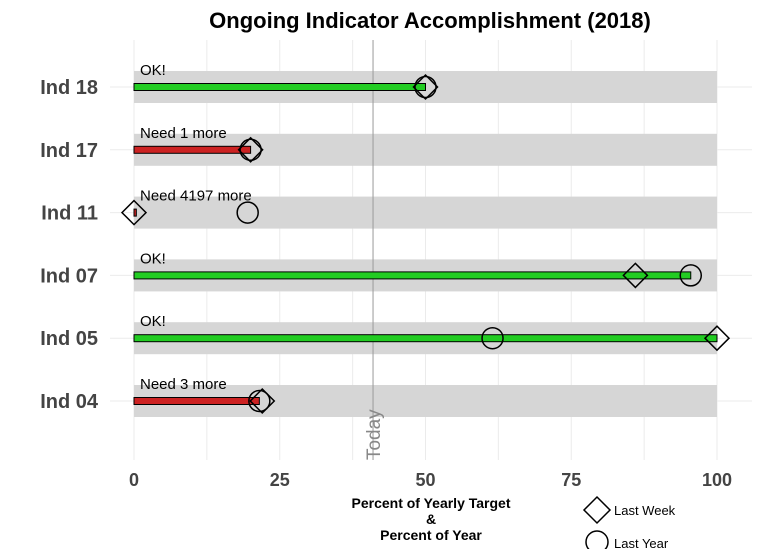 This screenshot has height=549, width=768. I want to click on legend: Last Week Last Year, so click(629, 522).